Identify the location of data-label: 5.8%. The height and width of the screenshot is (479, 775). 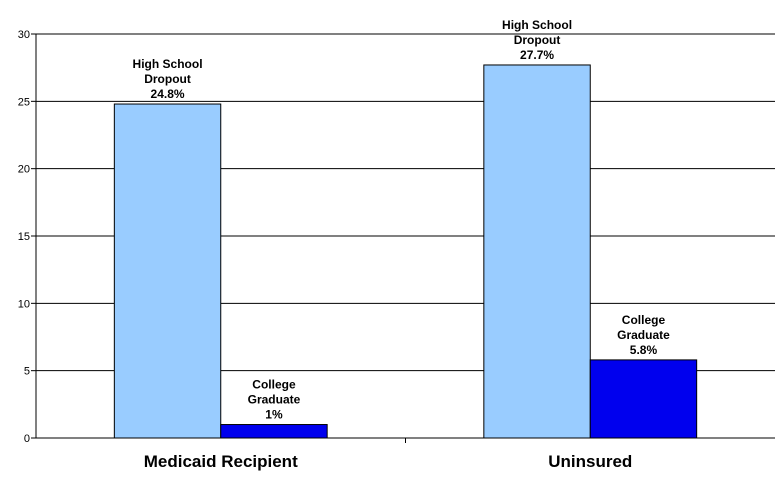
(644, 350).